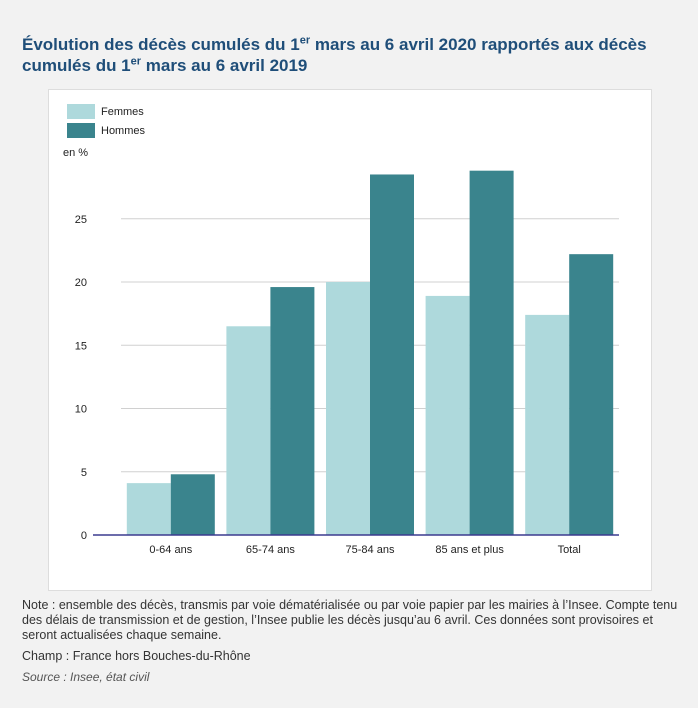 The width and height of the screenshot is (698, 708). I want to click on x-tick-label: Total, so click(569, 550).